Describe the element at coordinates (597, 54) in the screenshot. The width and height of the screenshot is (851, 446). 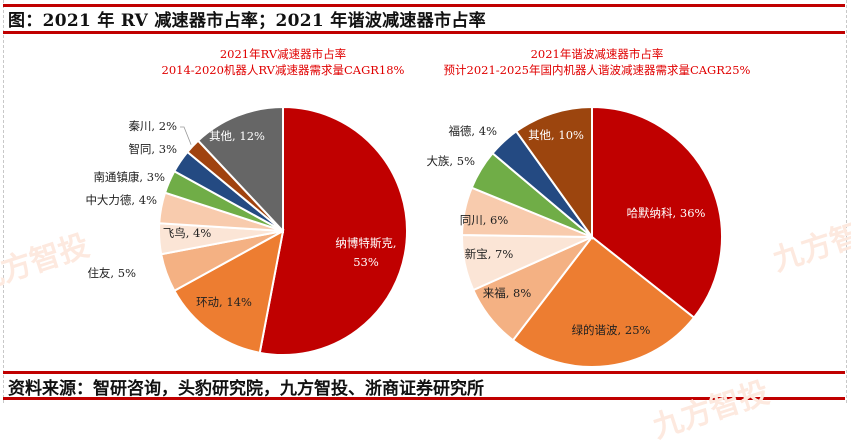
I see `right-chart-title: 2021年谐波减速器市占率` at that location.